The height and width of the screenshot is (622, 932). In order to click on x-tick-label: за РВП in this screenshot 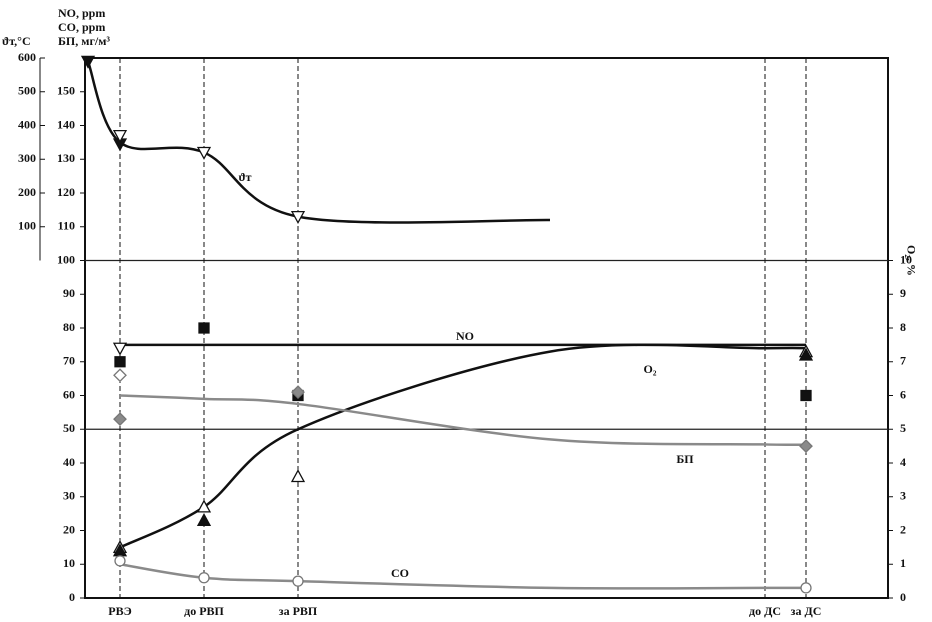, I will do `click(298, 611)`.